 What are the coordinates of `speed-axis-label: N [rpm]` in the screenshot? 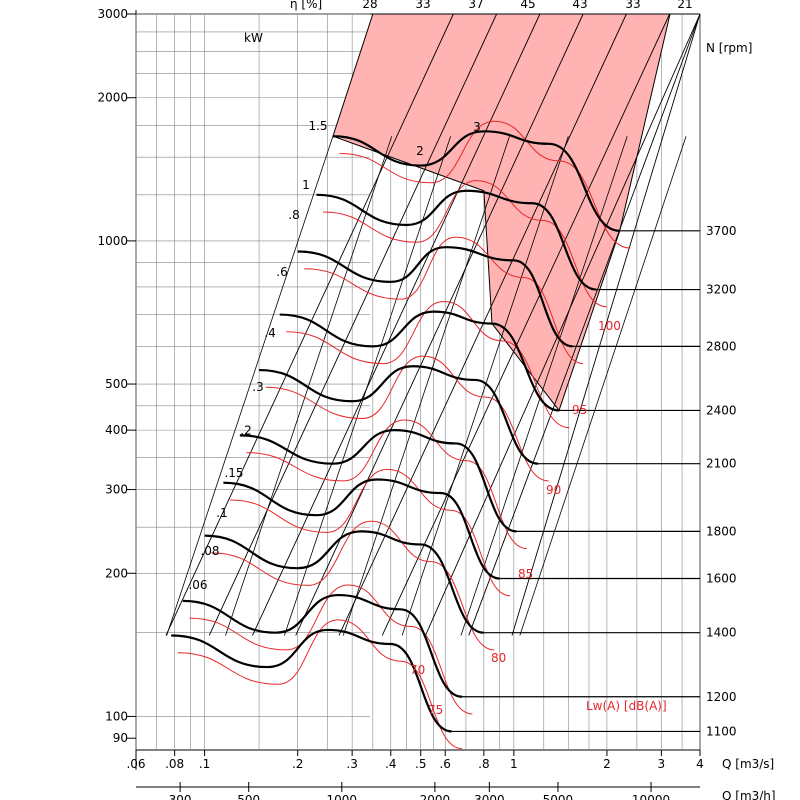 It's located at (729, 48).